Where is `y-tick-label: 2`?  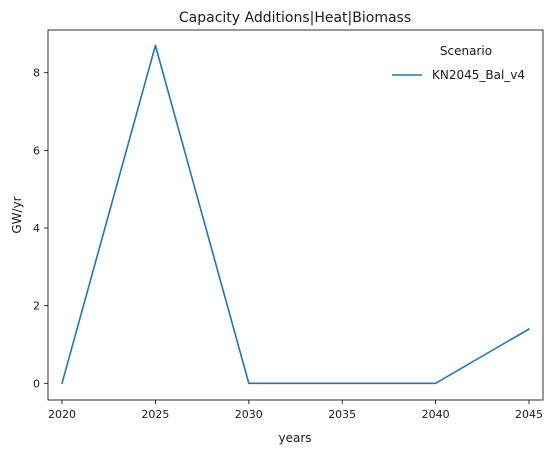 y-tick-label: 2 is located at coordinates (36, 306).